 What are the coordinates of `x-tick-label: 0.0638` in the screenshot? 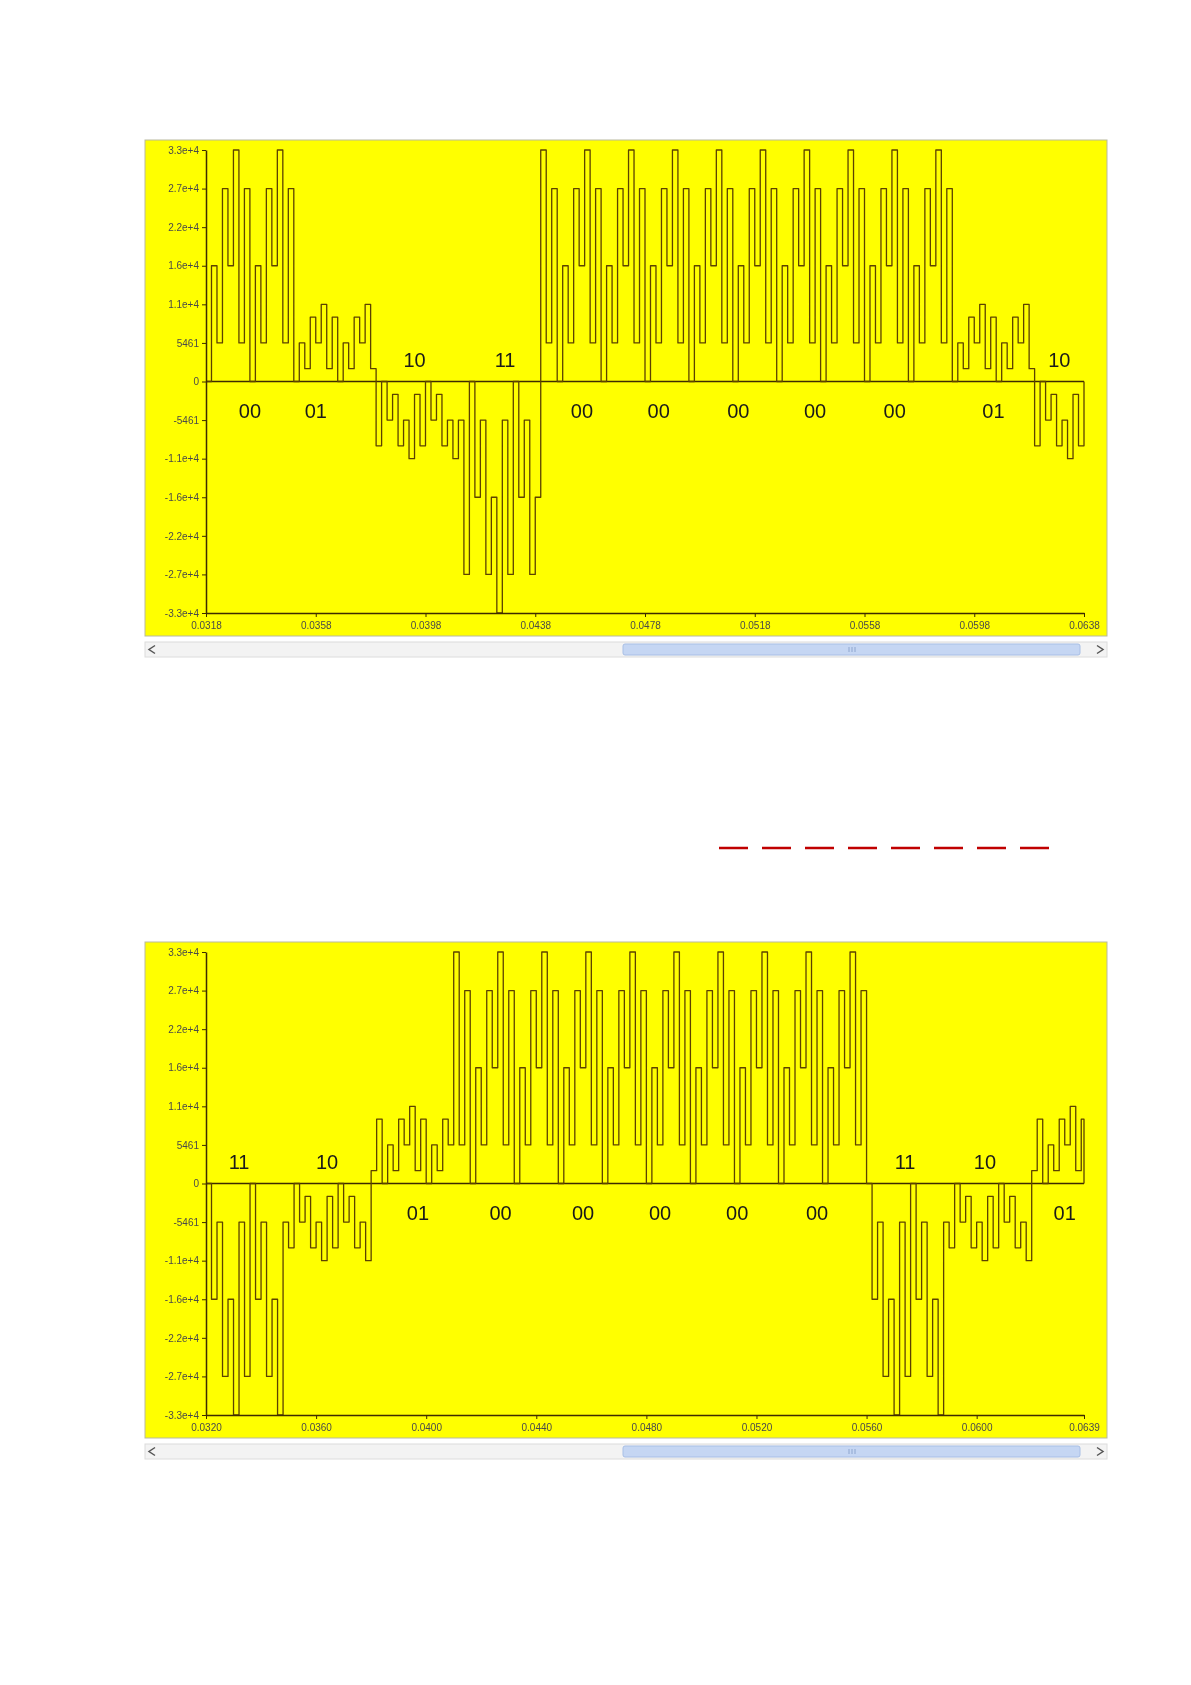 It's located at (1085, 625).